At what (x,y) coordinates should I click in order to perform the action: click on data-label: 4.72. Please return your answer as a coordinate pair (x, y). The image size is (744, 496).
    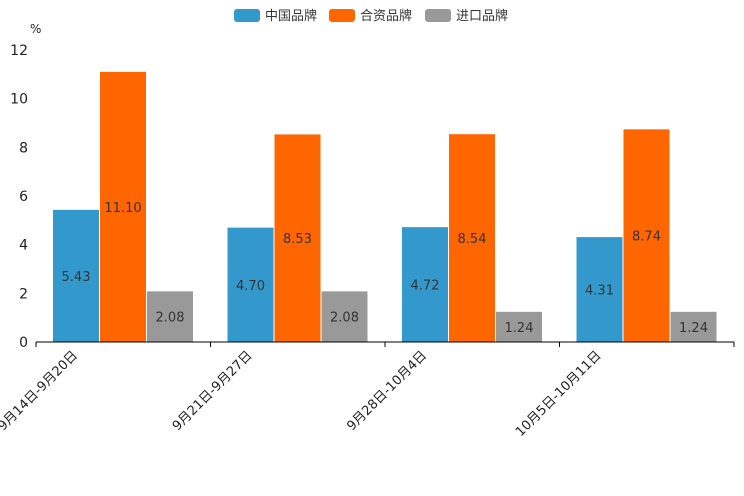
    Looking at the image, I should click on (425, 286).